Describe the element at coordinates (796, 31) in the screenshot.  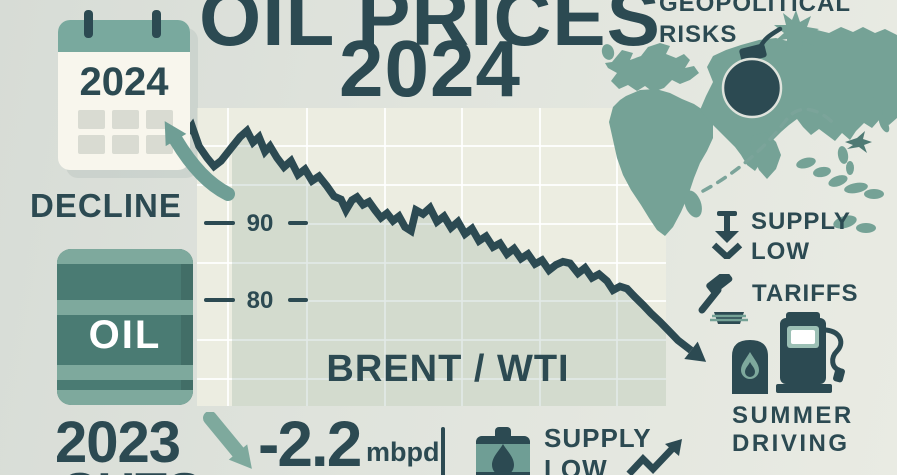
I see `spark-star-icon` at that location.